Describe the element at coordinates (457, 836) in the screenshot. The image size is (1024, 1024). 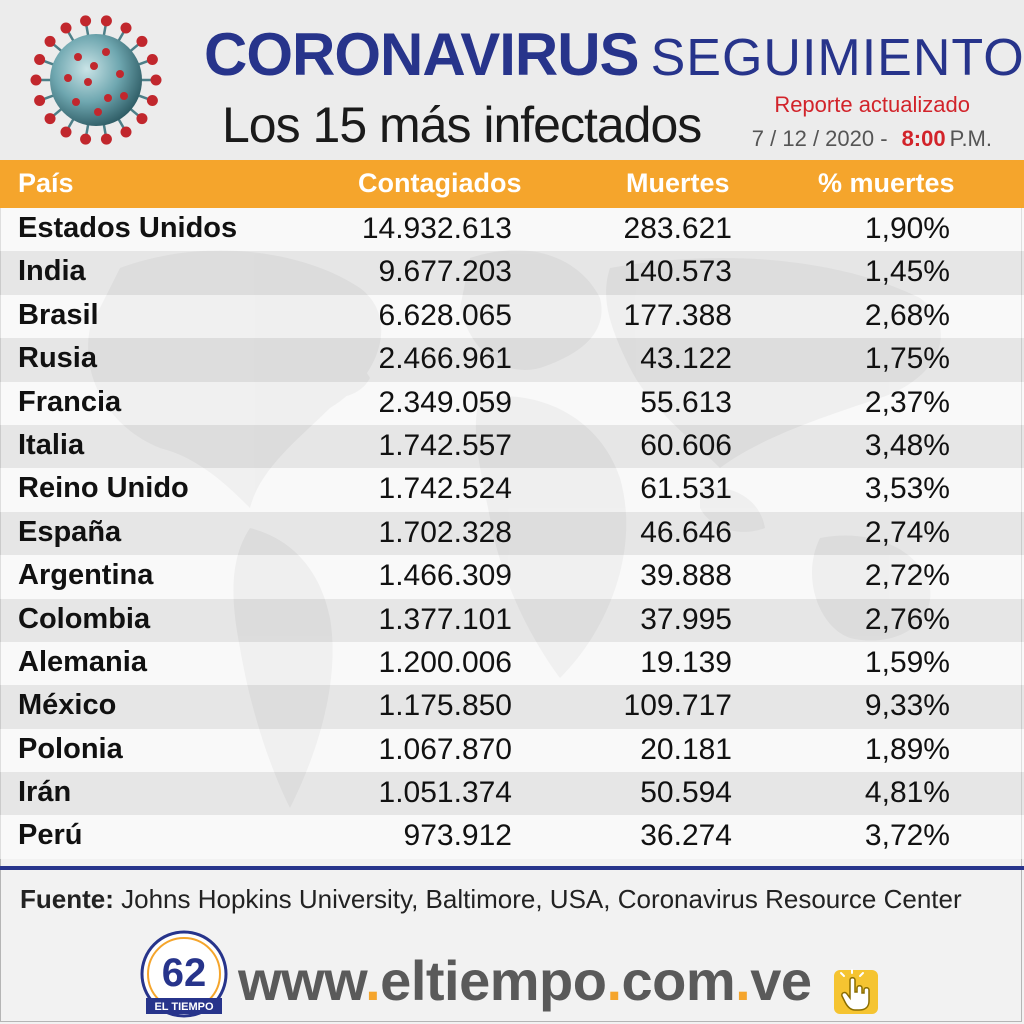
I see `cell-cases: 973.912` at that location.